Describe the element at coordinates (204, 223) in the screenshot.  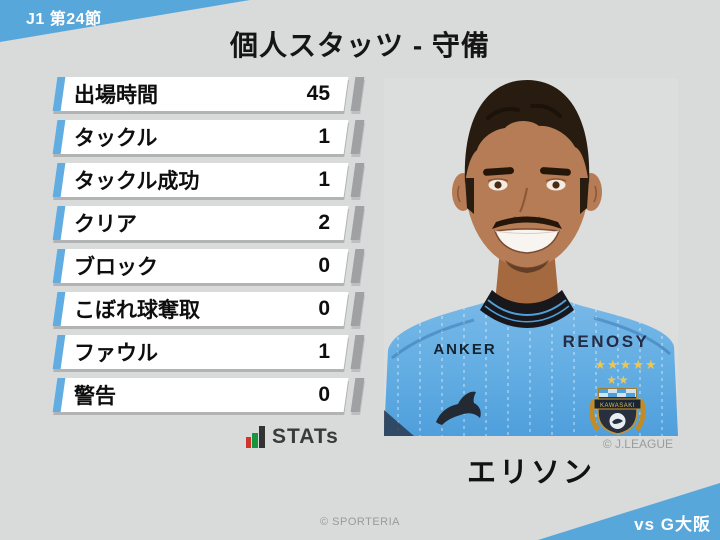
I see `stat-row-inner: クリア 2` at that location.